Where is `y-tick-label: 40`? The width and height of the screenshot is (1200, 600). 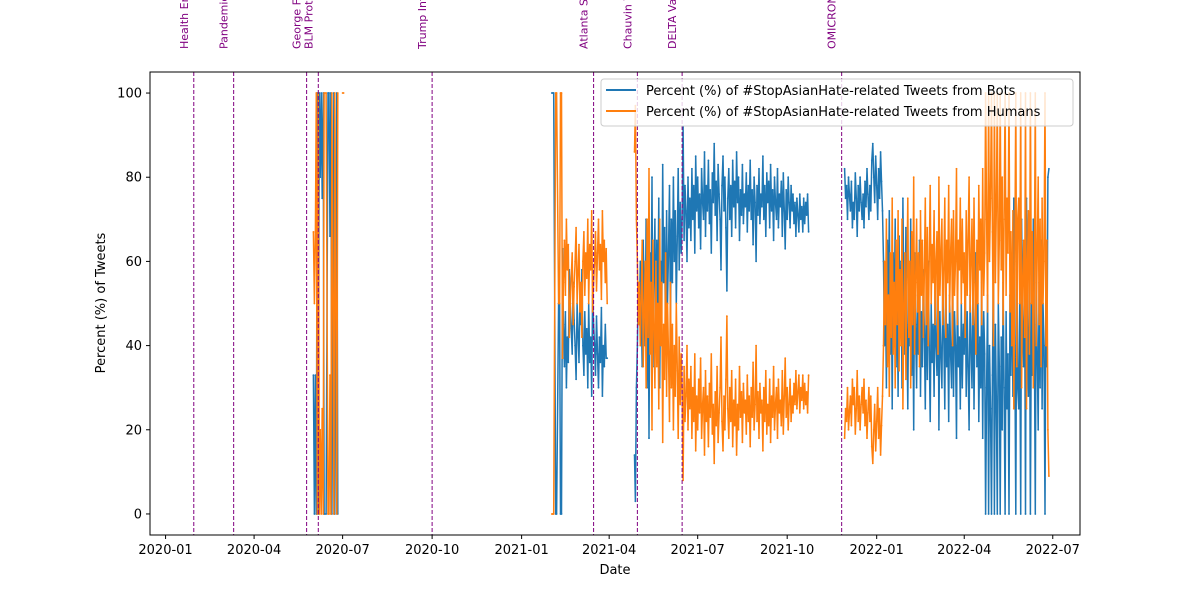
y-tick-label: 40 is located at coordinates (133, 346).